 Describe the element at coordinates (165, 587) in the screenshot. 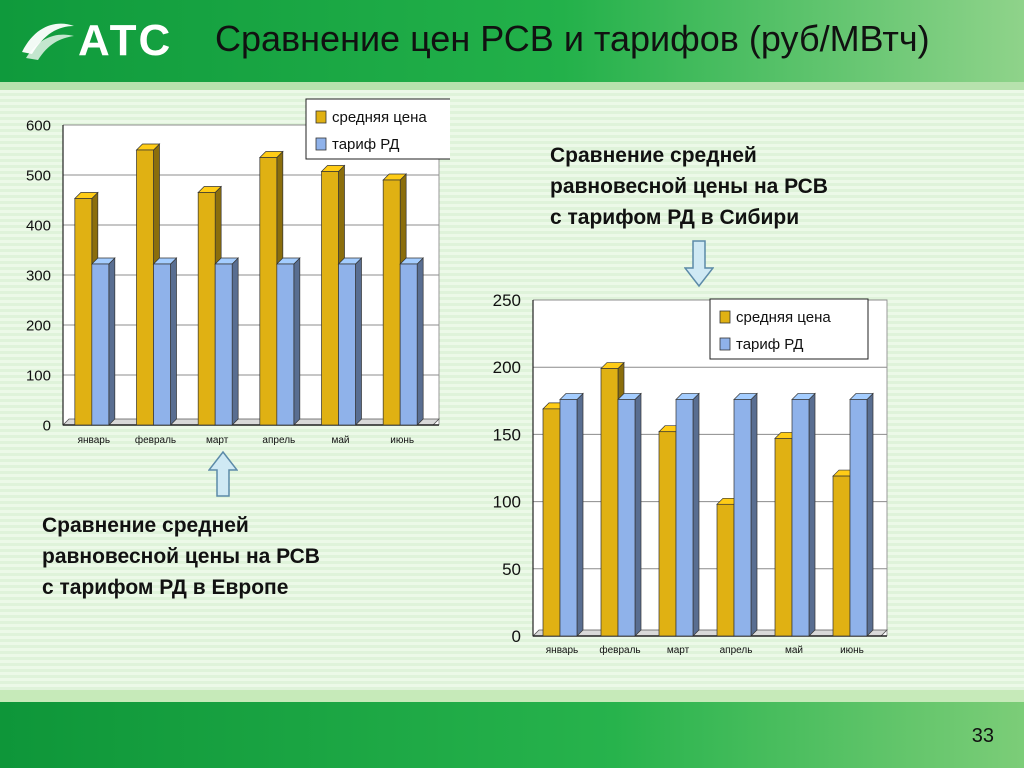

I see `caption-europe-line-3: с тарифом РД в Европе` at that location.